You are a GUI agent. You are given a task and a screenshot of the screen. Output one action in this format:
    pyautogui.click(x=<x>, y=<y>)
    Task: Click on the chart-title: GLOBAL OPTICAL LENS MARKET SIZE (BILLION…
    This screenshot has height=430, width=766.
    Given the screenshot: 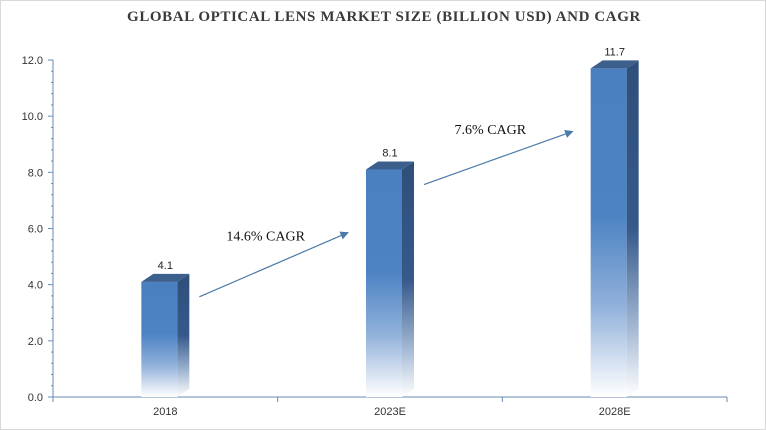 What is the action you would take?
    pyautogui.click(x=384, y=17)
    